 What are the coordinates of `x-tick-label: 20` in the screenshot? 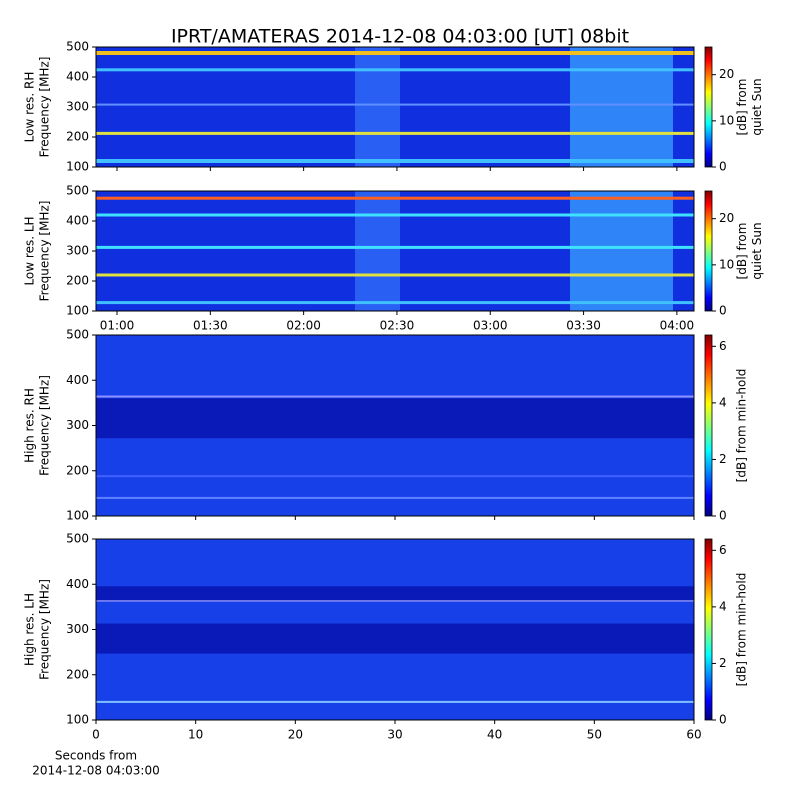 It's located at (295, 735).